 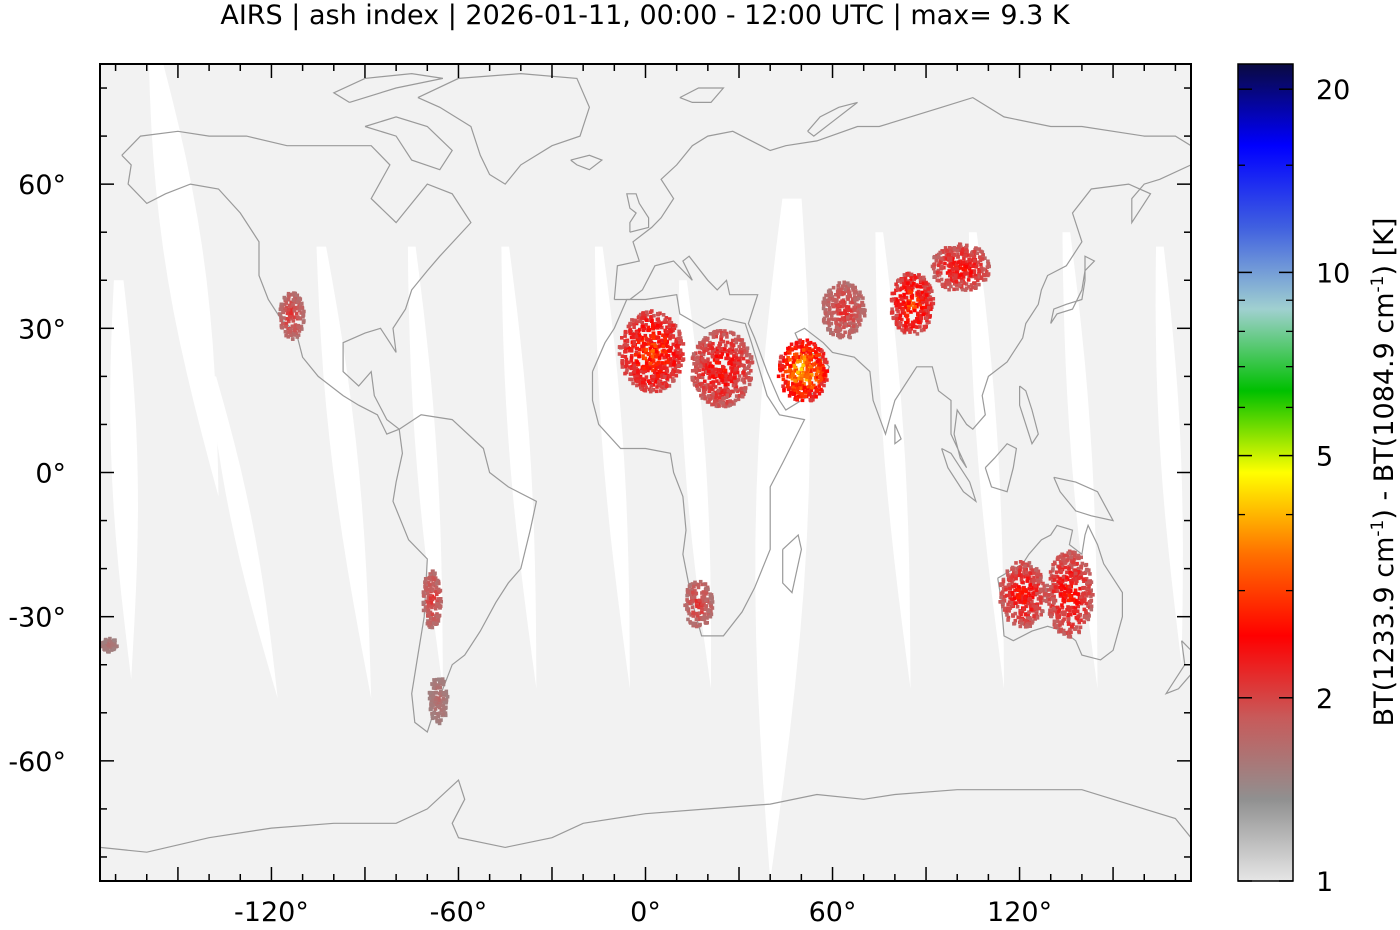 What do you see at coordinates (1384, 472) in the screenshot?
I see `colorbar-label: BT(1233.9 cm-1) - BT(1084.9 cm-1) [K]` at bounding box center [1384, 472].